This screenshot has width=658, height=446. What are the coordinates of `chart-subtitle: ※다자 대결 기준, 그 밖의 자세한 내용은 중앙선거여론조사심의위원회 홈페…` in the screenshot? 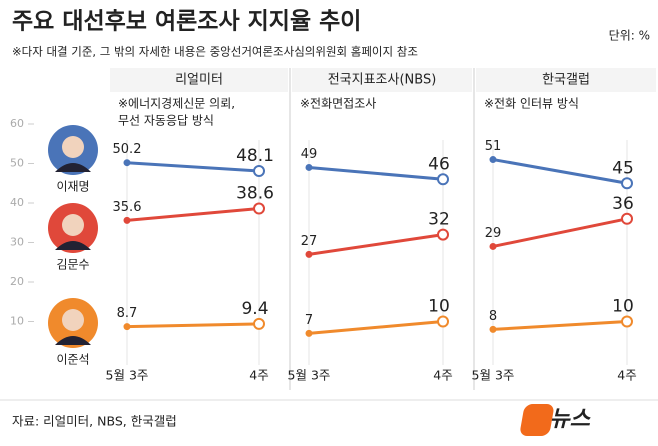 It's located at (215, 52).